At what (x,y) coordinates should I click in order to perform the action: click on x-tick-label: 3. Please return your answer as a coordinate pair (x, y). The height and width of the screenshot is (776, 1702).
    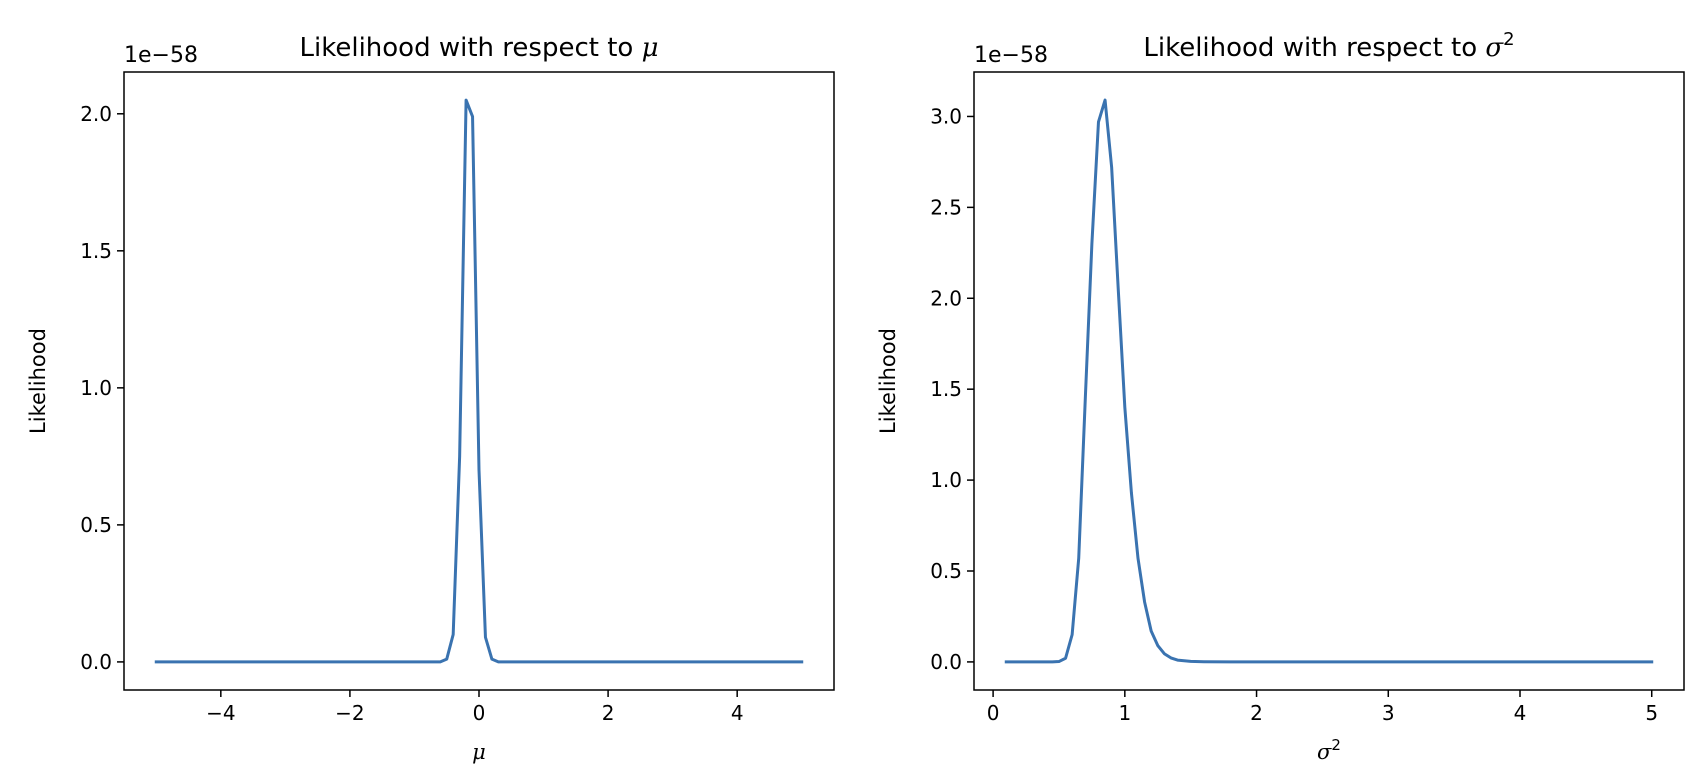
    Looking at the image, I should click on (1388, 713).